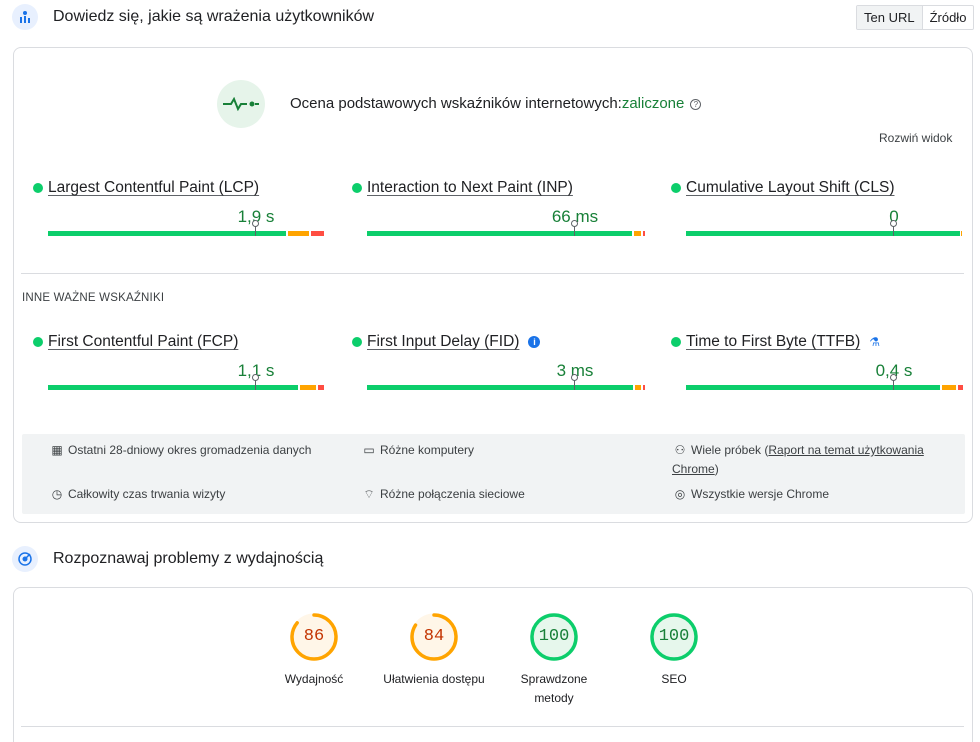 This screenshot has height=742, width=980. I want to click on chrome-versions-info: ◎ Wszystkie wersje Chrome, so click(750, 494).